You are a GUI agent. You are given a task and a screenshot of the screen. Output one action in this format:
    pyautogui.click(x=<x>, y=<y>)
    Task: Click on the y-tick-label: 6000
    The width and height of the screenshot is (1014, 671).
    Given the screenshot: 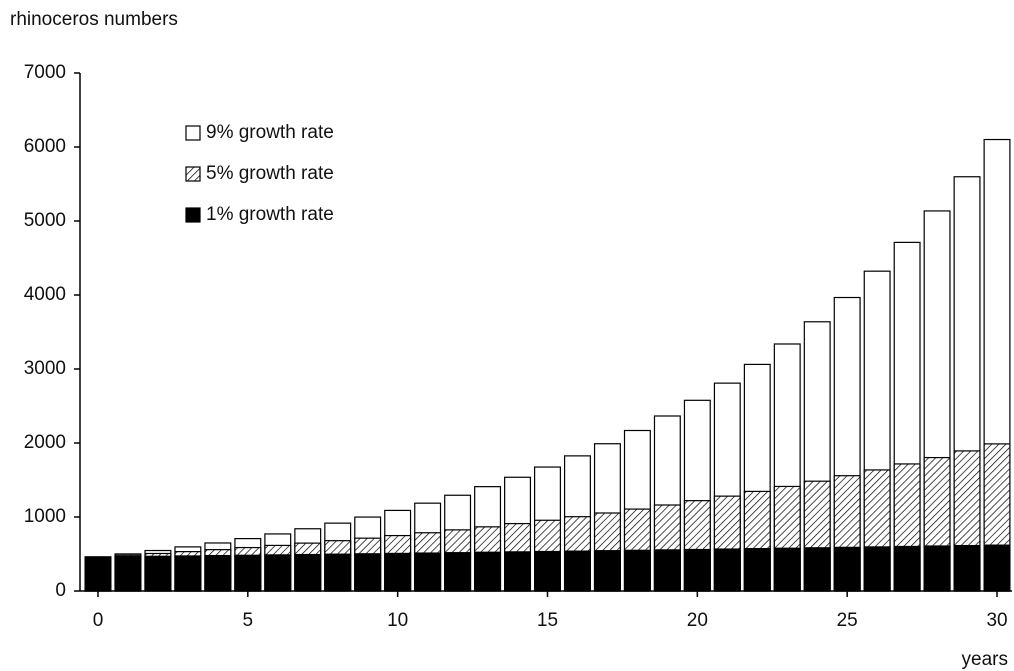 What is the action you would take?
    pyautogui.click(x=45, y=146)
    